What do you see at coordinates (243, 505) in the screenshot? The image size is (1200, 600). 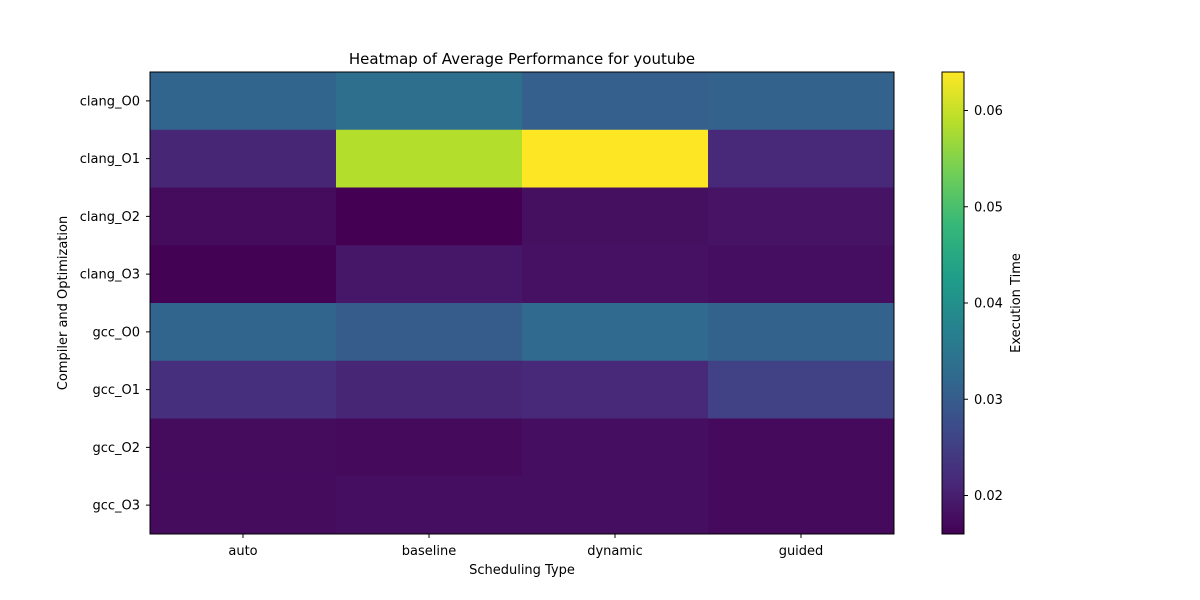 I see `heatmap-cell-gcc_O3-auto` at bounding box center [243, 505].